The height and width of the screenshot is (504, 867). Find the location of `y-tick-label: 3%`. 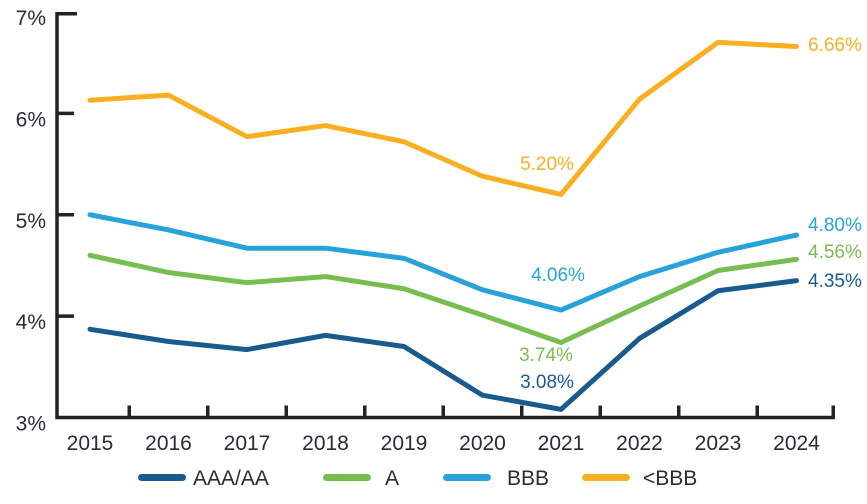

y-tick-label: 3% is located at coordinates (31, 424).